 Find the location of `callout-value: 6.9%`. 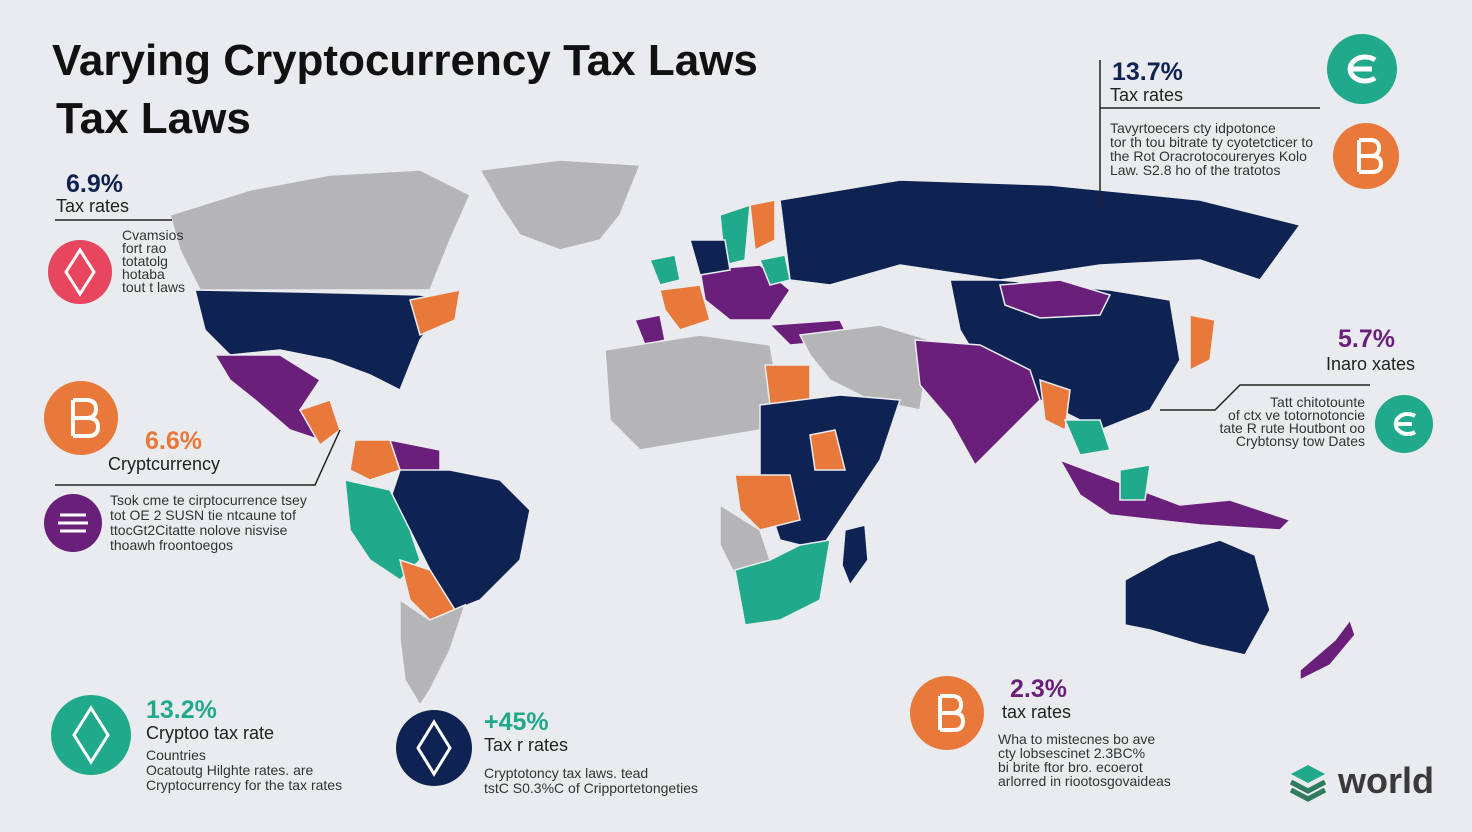

callout-value: 6.9% is located at coordinates (94, 184).